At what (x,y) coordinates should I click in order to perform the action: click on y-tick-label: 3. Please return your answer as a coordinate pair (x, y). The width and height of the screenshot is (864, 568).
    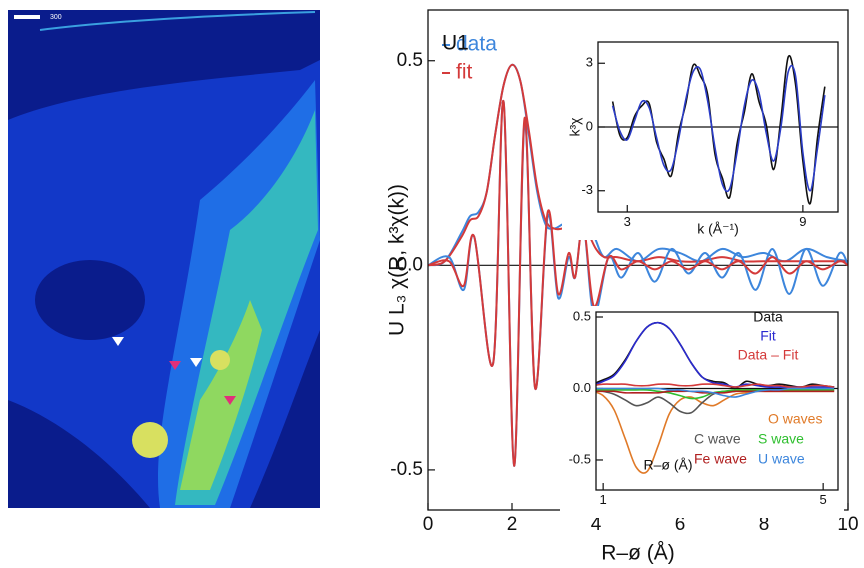
    Looking at the image, I should click on (589, 62).